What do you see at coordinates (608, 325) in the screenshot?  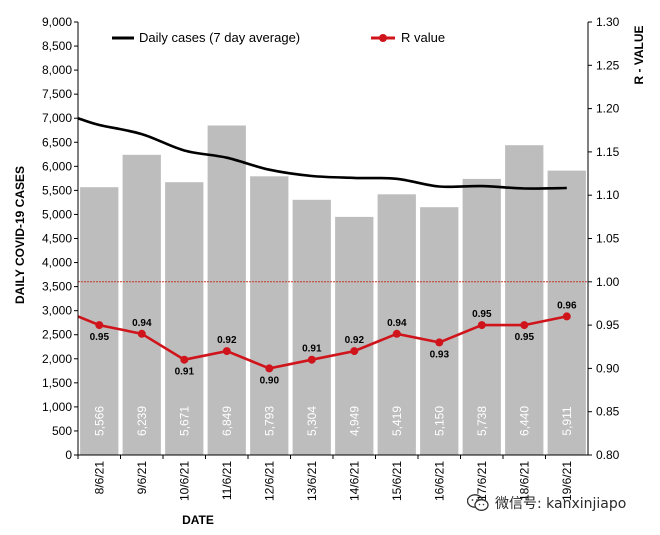 I see `y2-tick-label: 0.95` at bounding box center [608, 325].